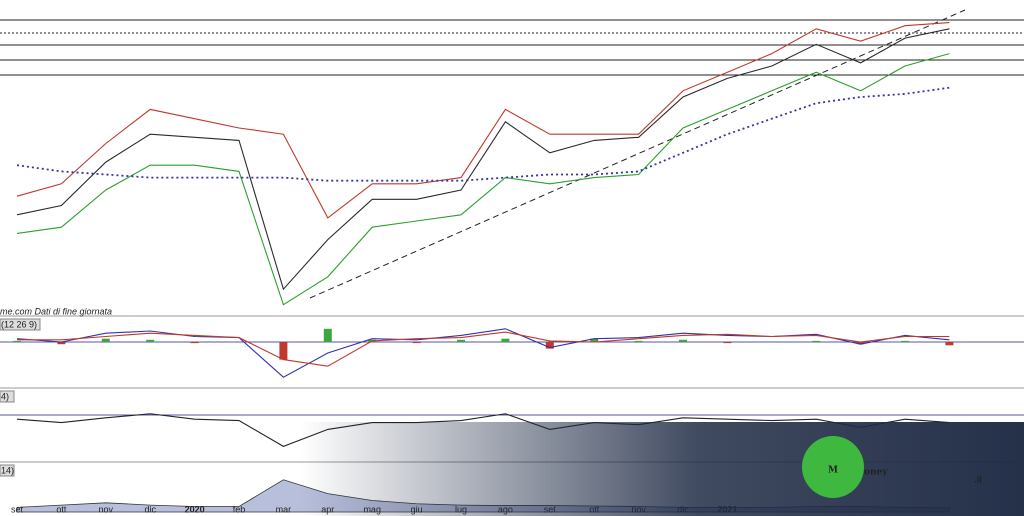 The height and width of the screenshot is (516, 1024). What do you see at coordinates (662, 469) in the screenshot?
I see `overlay` at bounding box center [662, 469].